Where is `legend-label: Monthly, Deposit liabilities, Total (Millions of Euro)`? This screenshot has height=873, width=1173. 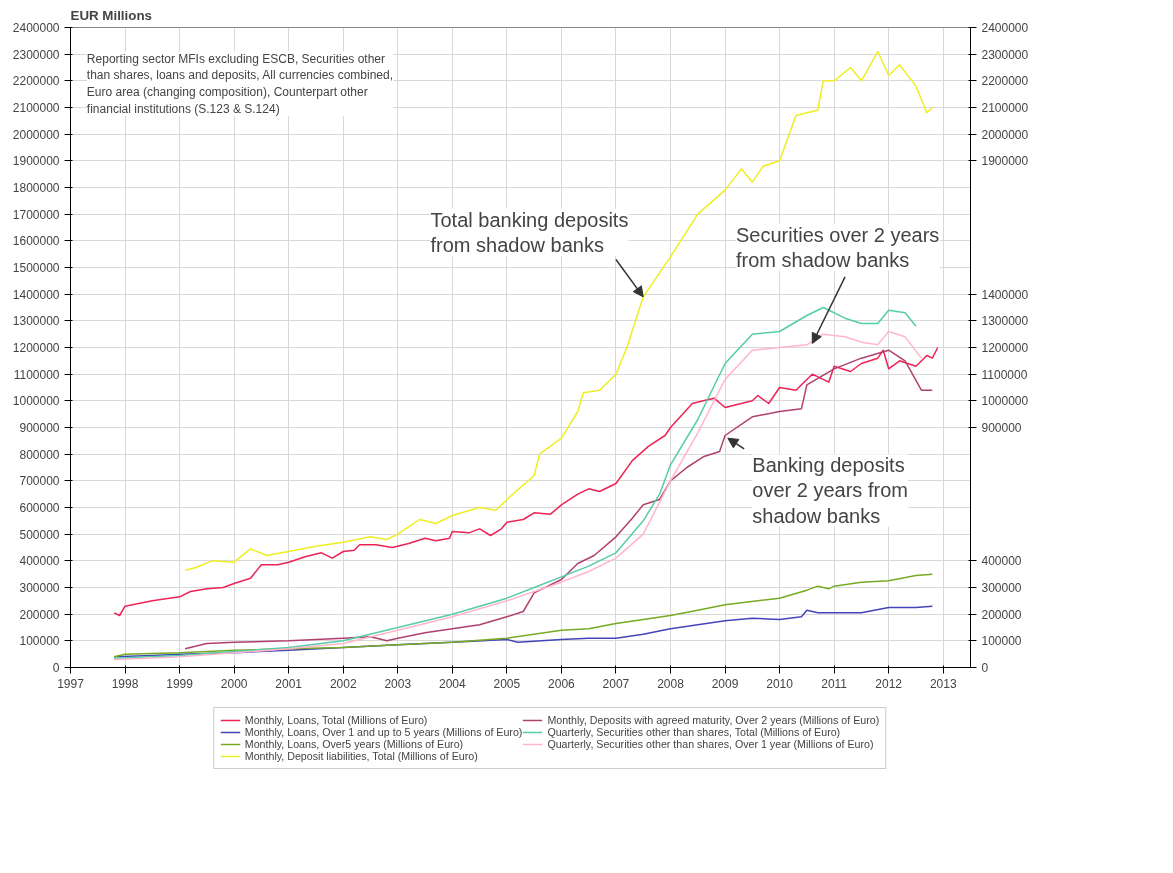
legend-label: Monthly, Deposit liabilities, Total (Millions of Euro) is located at coordinates (361, 755).